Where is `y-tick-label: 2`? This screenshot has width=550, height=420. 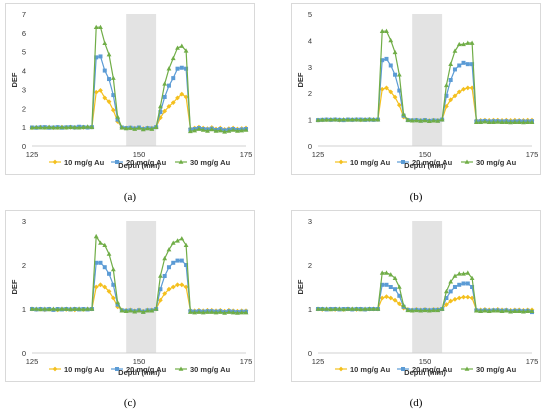 y-tick-label: 2 is located at coordinates (310, 93).